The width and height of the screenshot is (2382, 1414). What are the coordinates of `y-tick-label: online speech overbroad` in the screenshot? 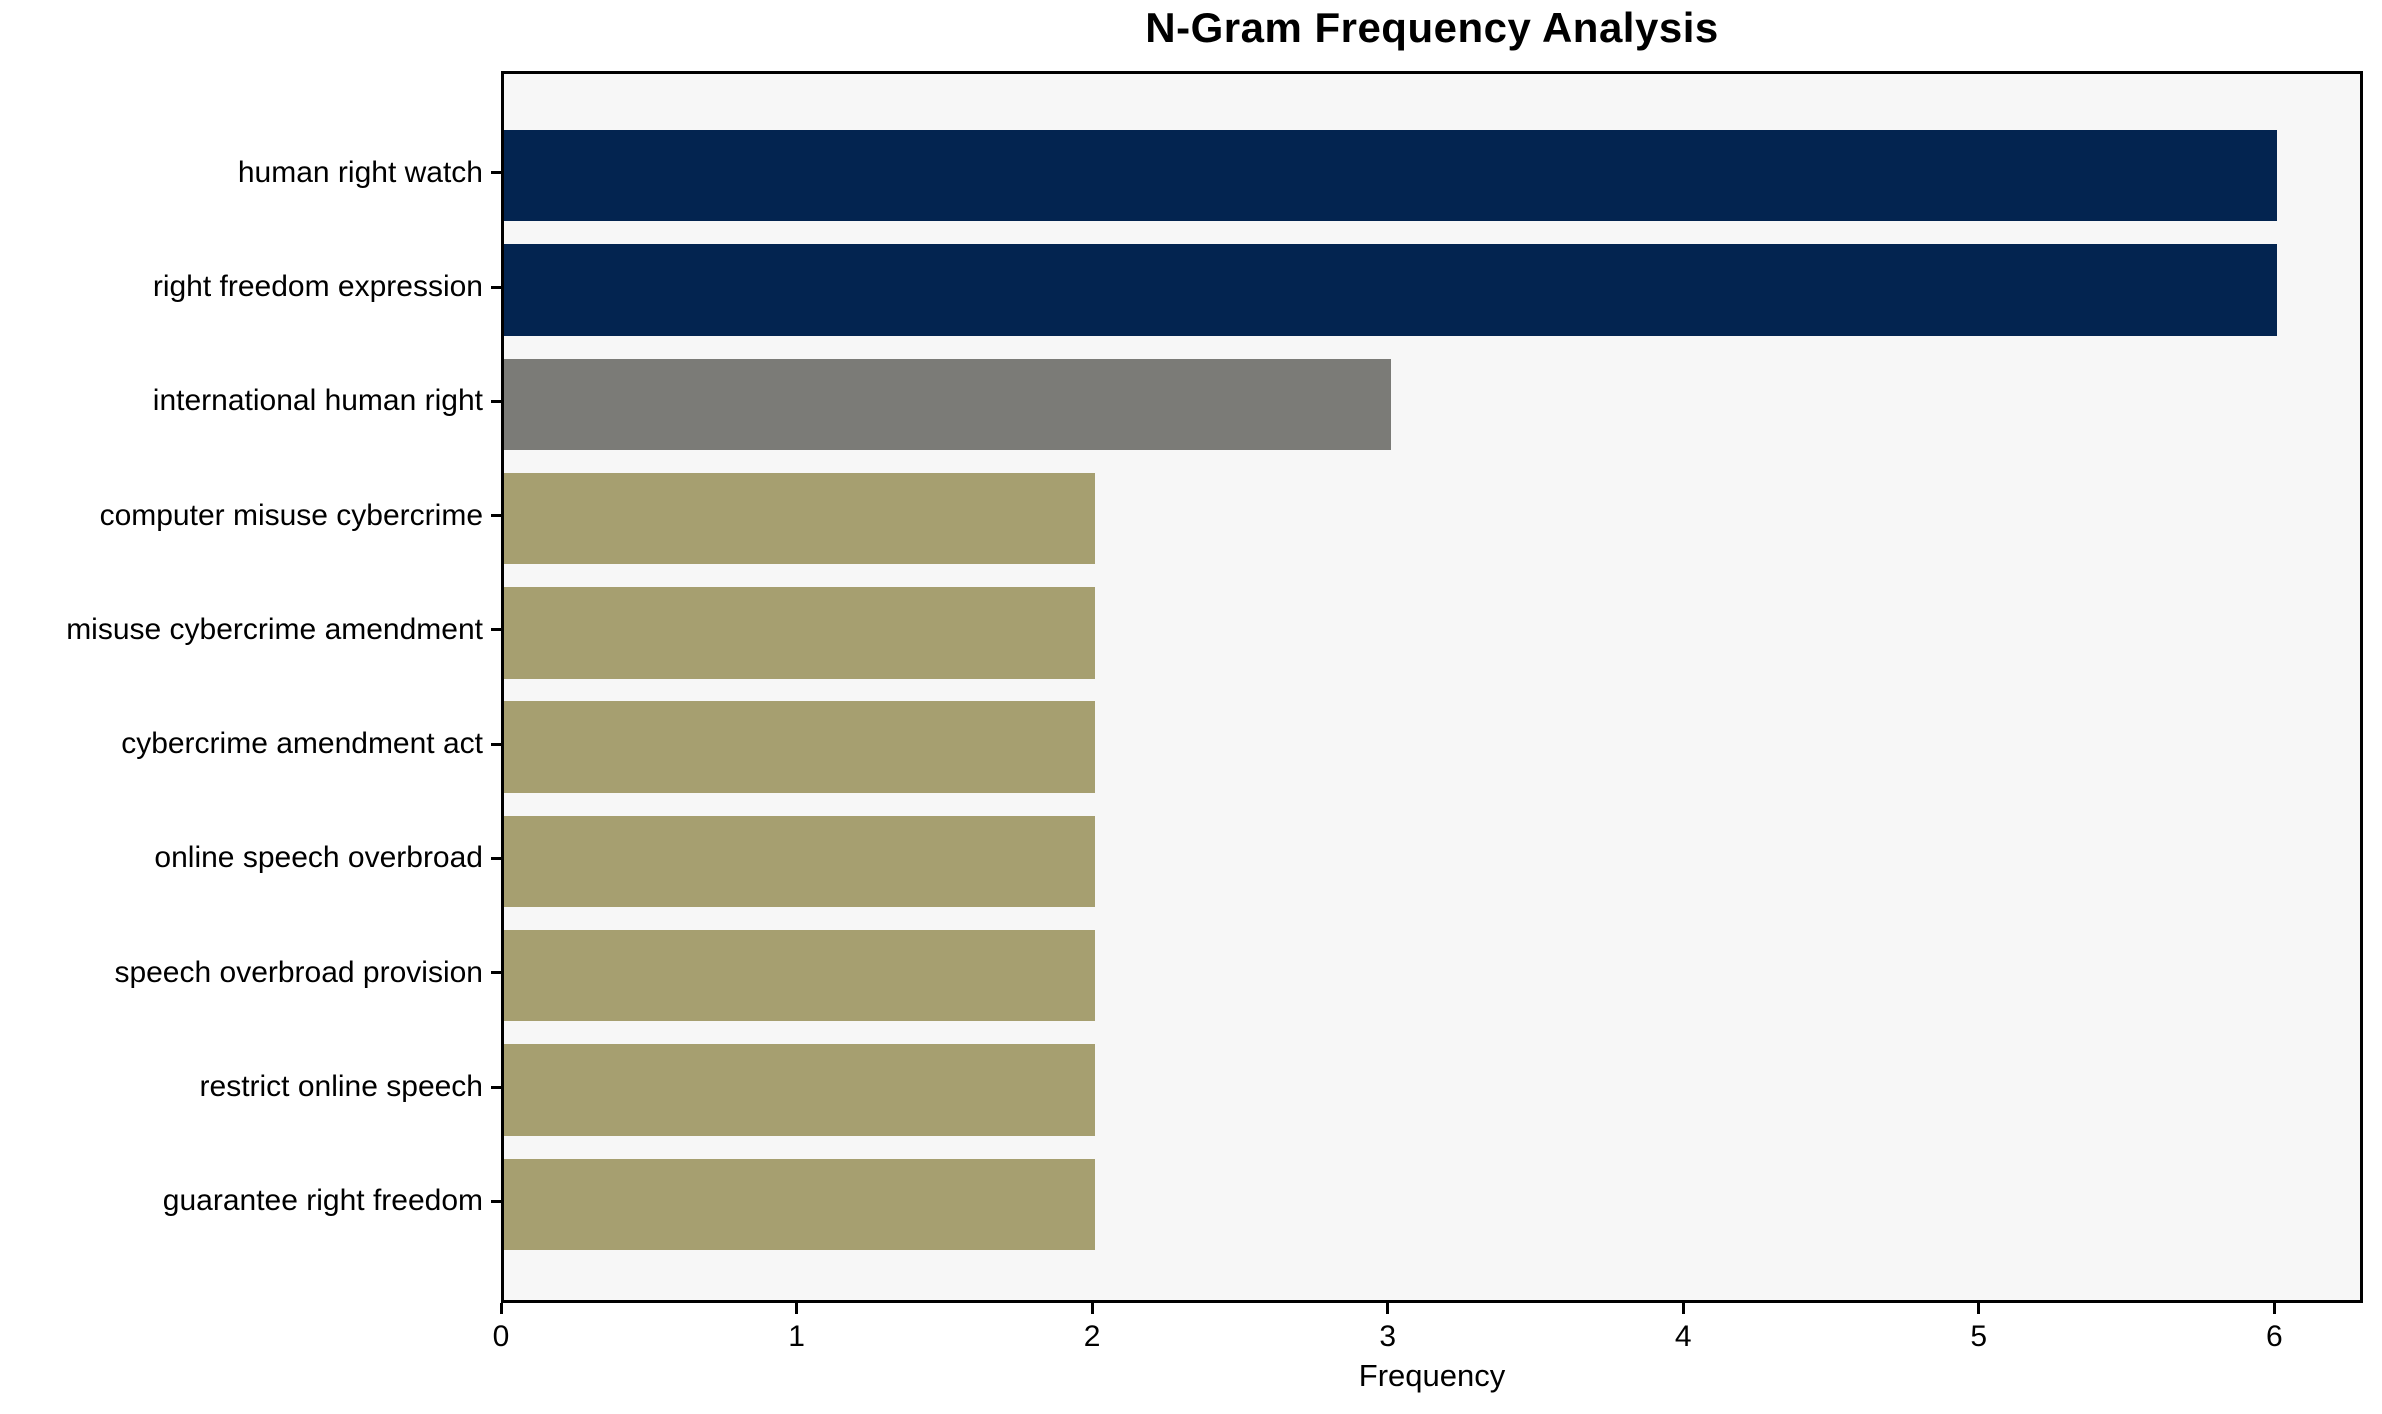 It's located at (318, 858).